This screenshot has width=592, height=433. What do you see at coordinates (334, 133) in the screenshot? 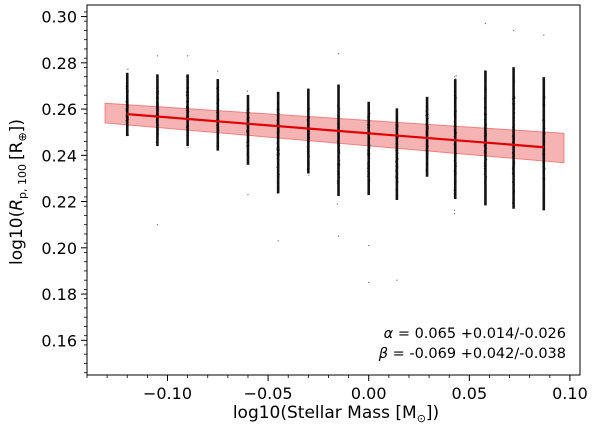
I see `fit-confidence-band-layer` at bounding box center [334, 133].